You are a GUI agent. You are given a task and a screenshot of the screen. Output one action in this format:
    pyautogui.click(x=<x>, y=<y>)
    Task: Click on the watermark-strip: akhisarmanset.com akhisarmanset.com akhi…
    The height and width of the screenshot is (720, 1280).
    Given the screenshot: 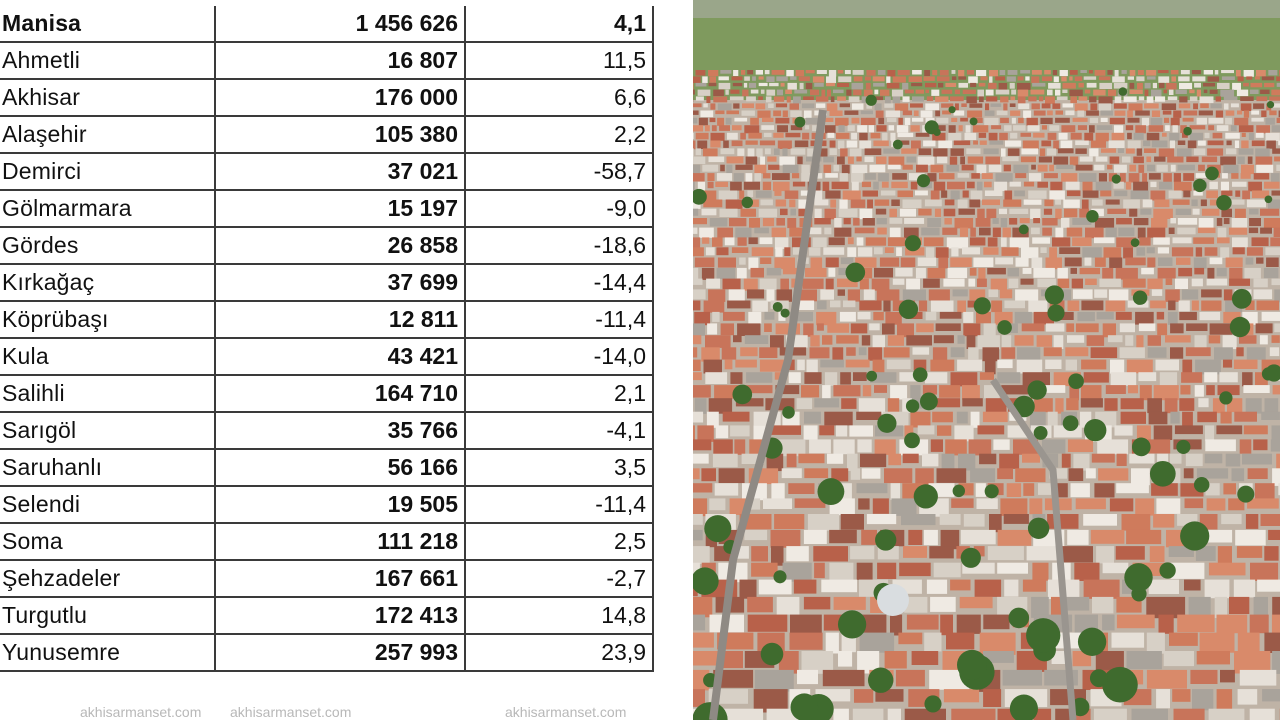 What is the action you would take?
    pyautogui.click(x=346, y=712)
    